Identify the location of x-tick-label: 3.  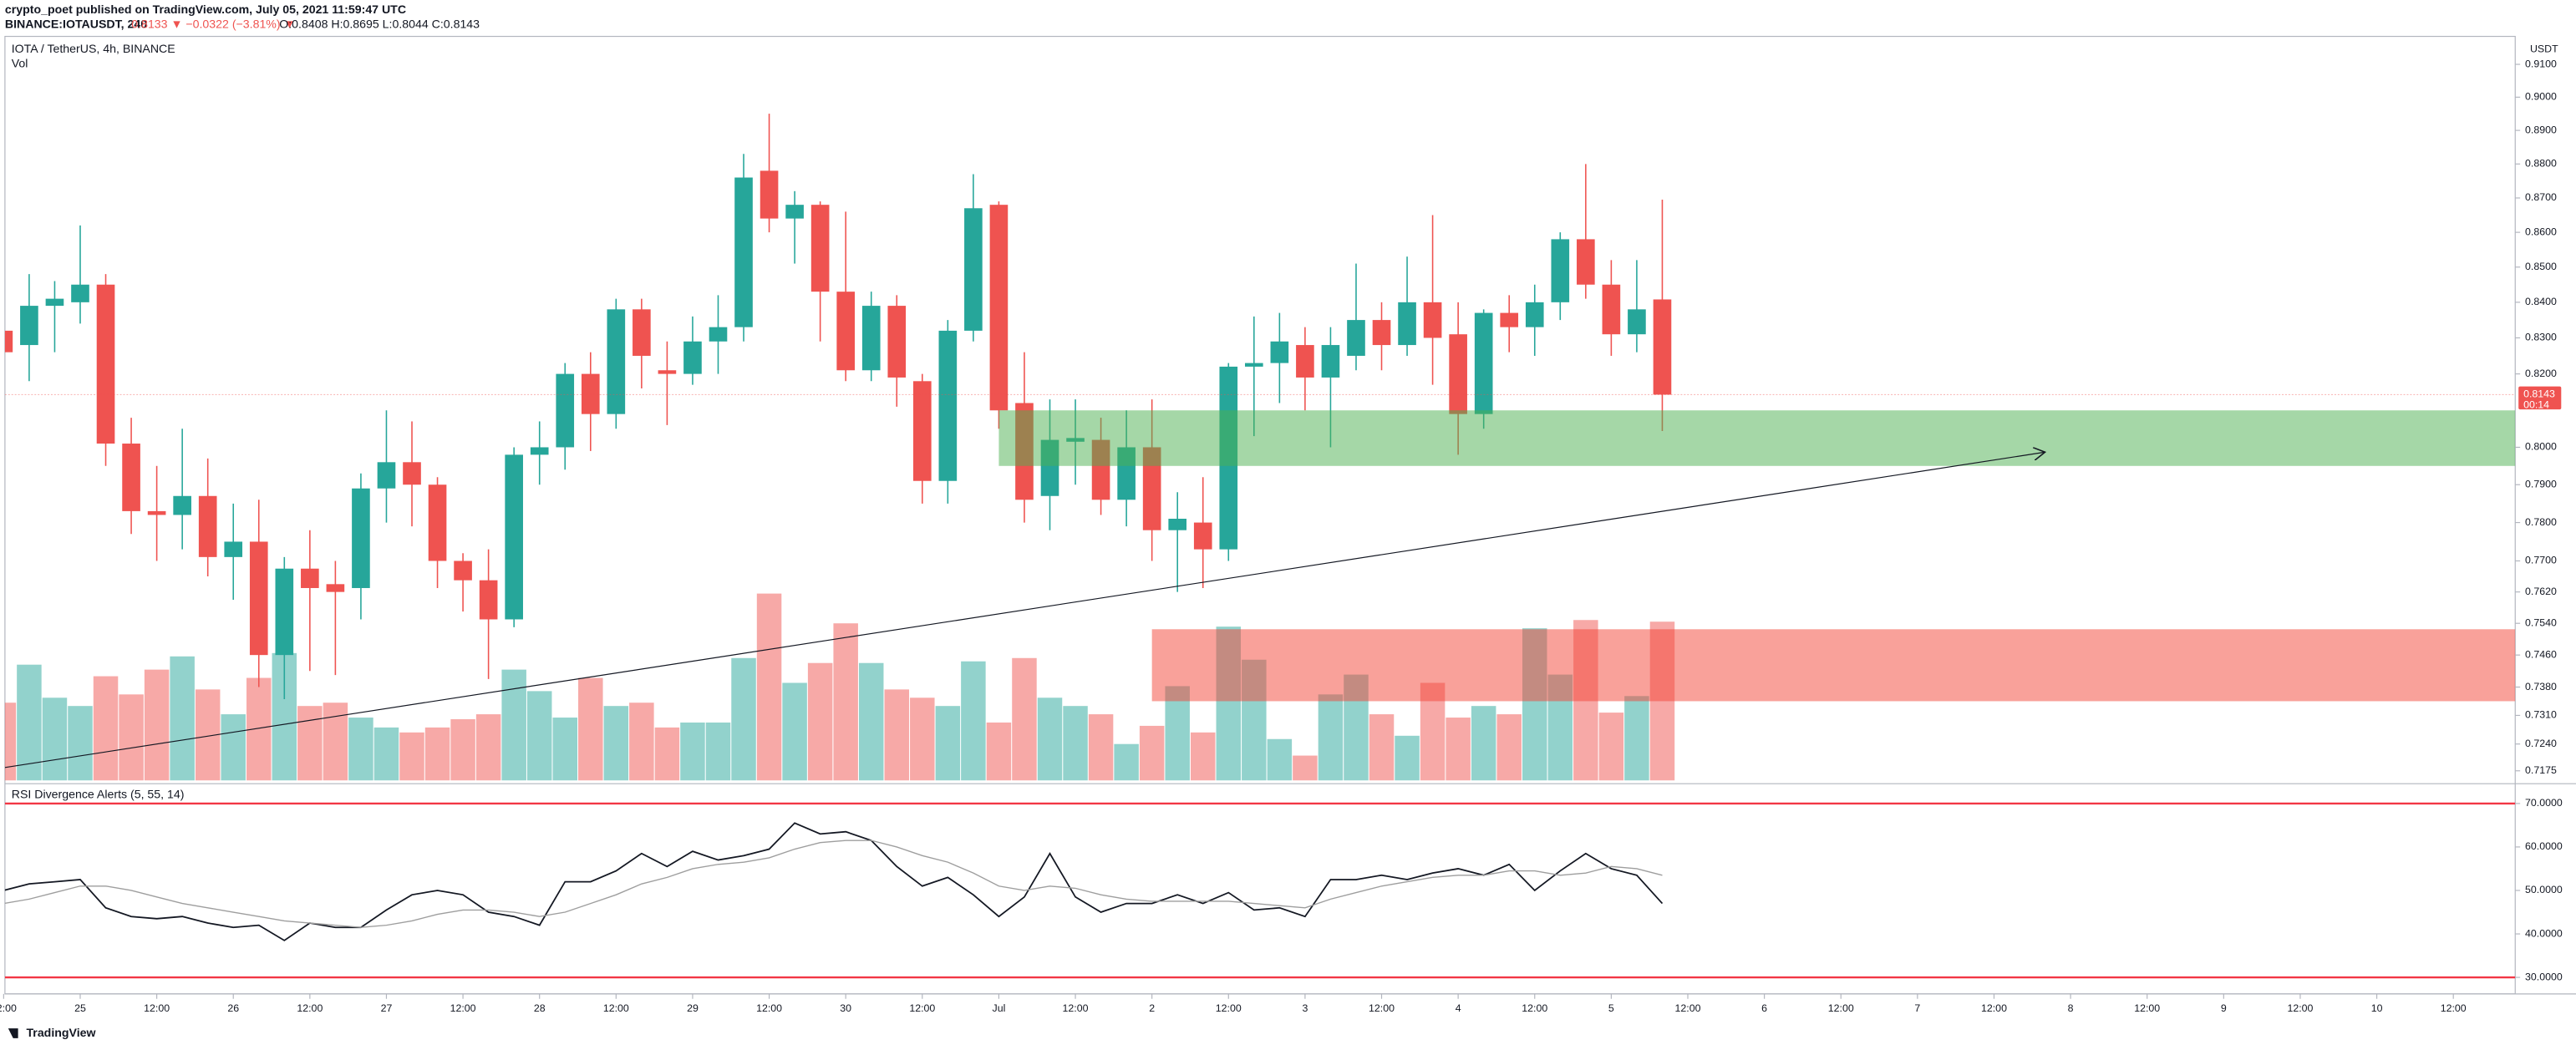
(1305, 1008).